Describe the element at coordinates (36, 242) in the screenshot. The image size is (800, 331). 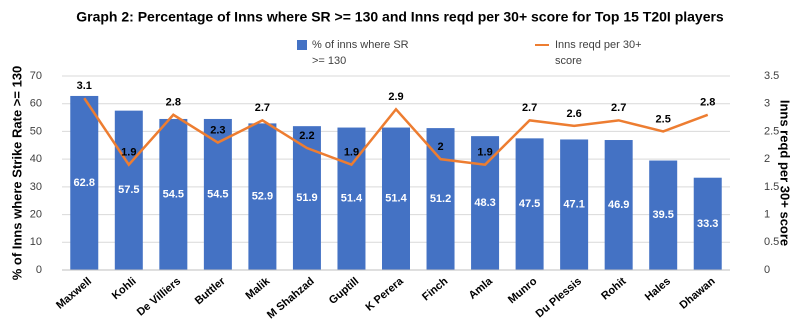
I see `y-tick-label: 10` at that location.